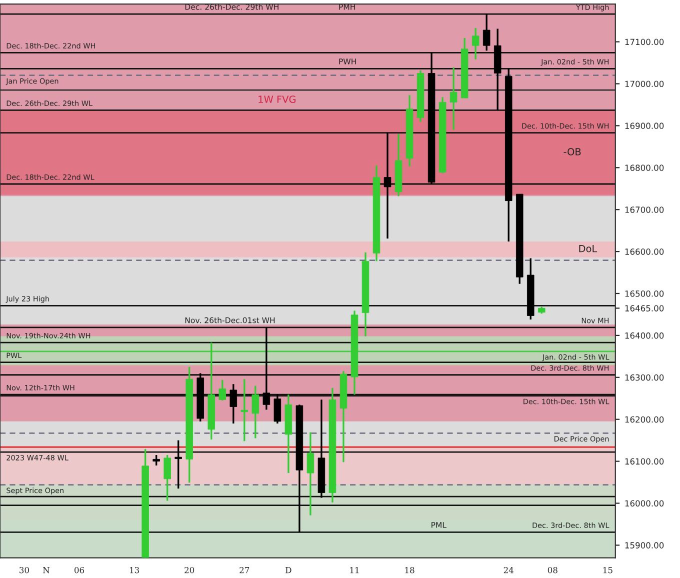 The image size is (680, 578). What do you see at coordinates (644, 308) in the screenshot?
I see `y-tick-label: 16465.00` at bounding box center [644, 308].